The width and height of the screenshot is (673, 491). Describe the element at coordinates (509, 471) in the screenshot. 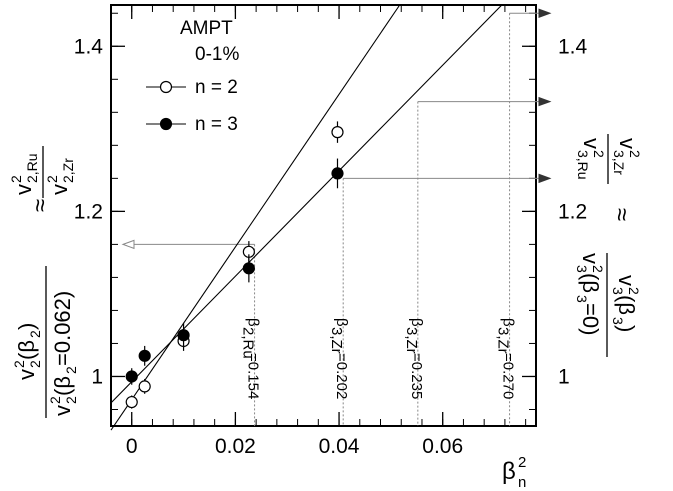

I see `svg-text: β` at that location.